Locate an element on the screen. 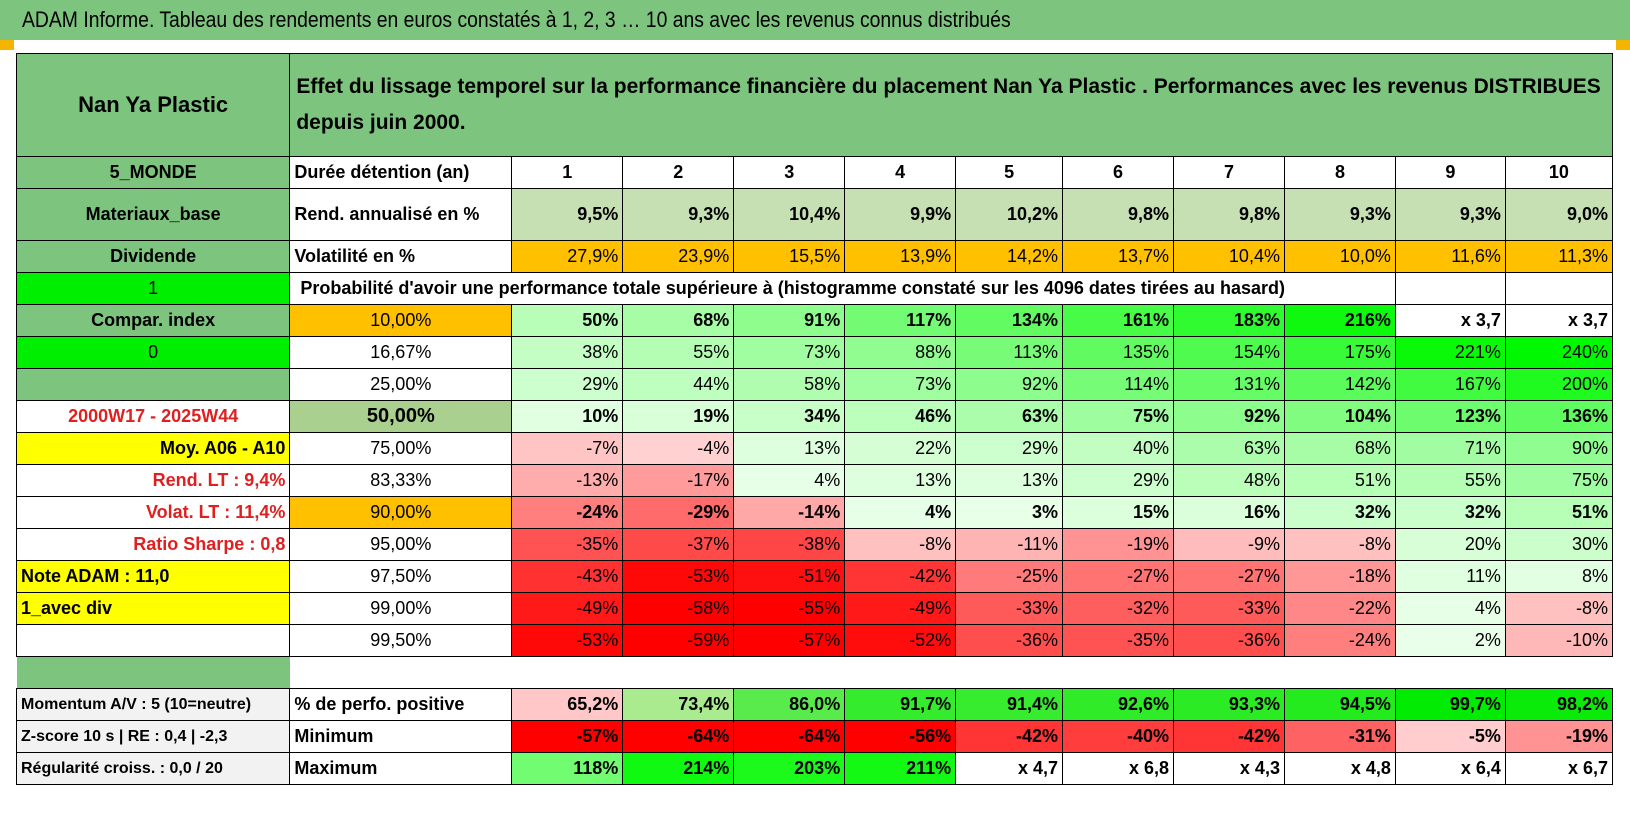  performance-cell: 2% is located at coordinates (1450, 640).